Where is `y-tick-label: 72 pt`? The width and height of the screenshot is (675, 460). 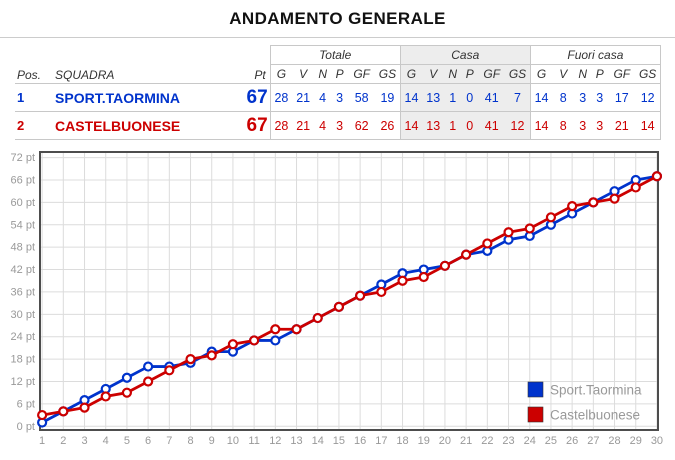
y-tick-label: 72 pt is located at coordinates (23, 158).